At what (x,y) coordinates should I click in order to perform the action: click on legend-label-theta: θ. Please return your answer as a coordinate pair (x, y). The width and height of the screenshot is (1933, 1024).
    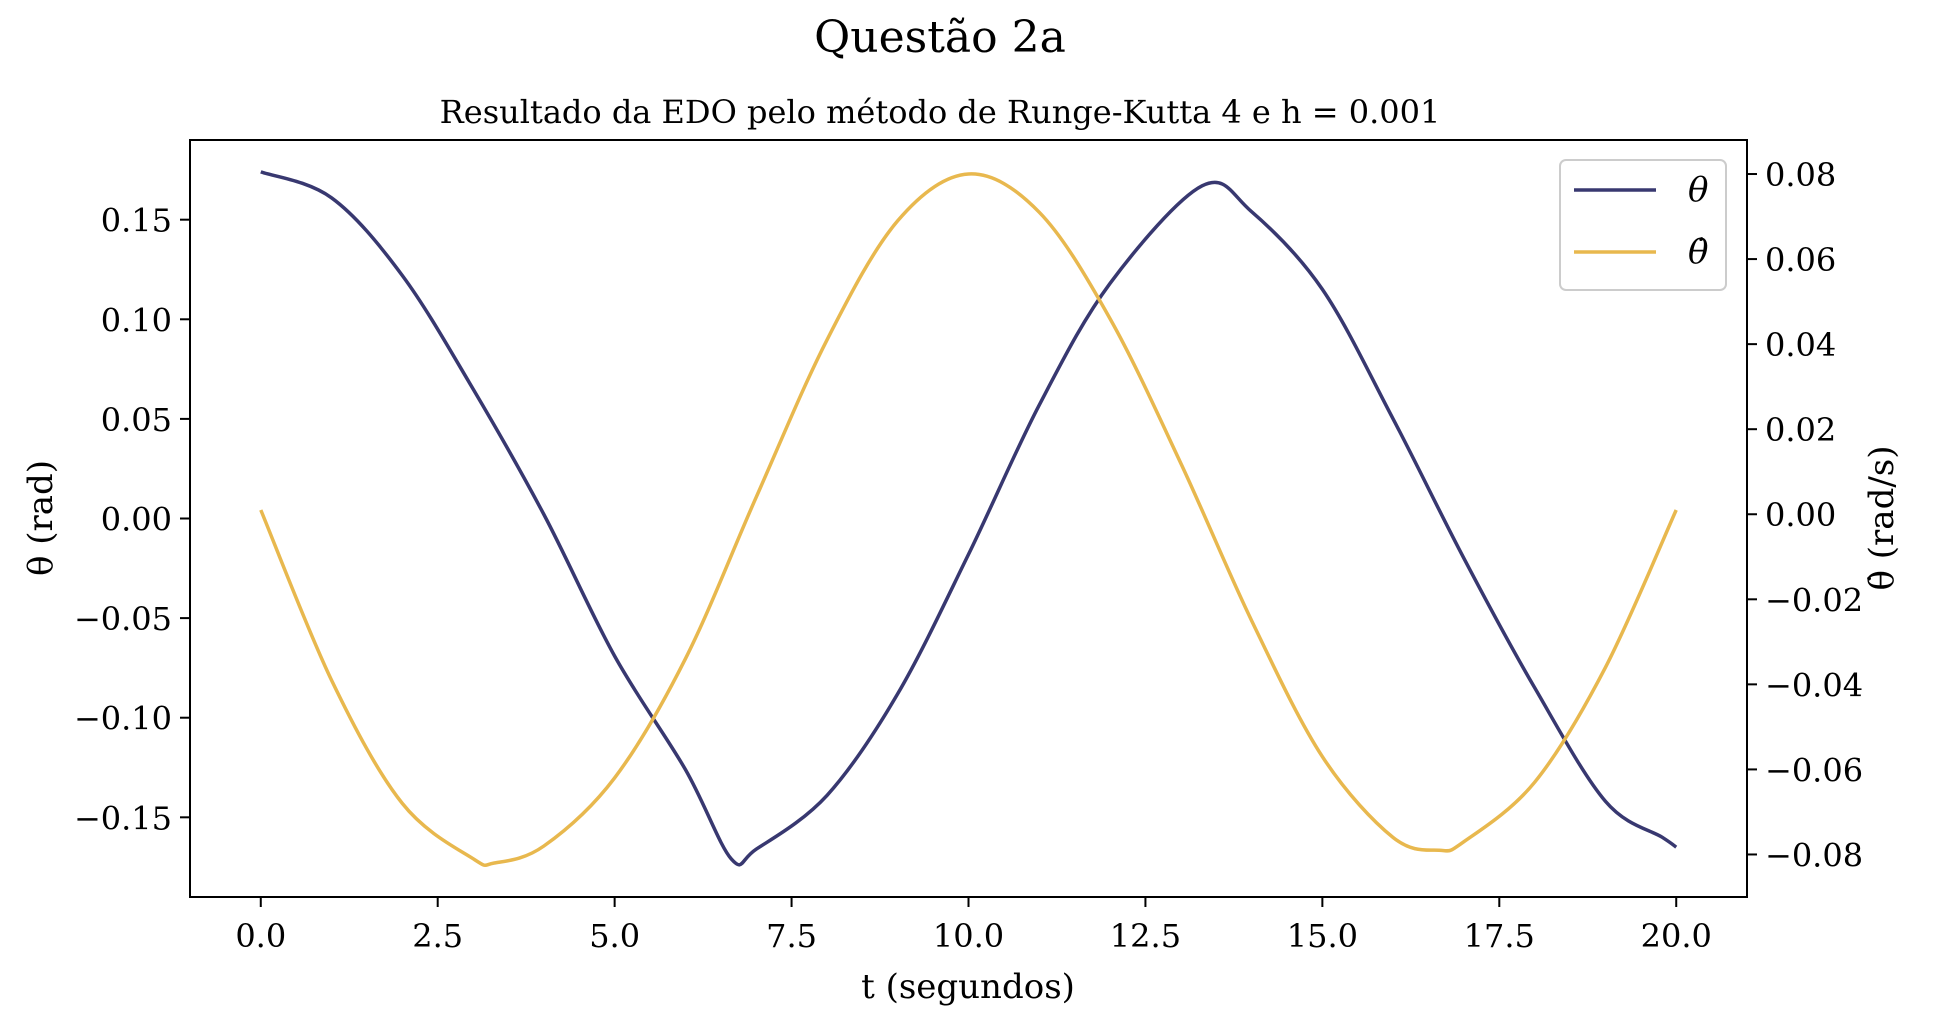
    Looking at the image, I should click on (1698, 190).